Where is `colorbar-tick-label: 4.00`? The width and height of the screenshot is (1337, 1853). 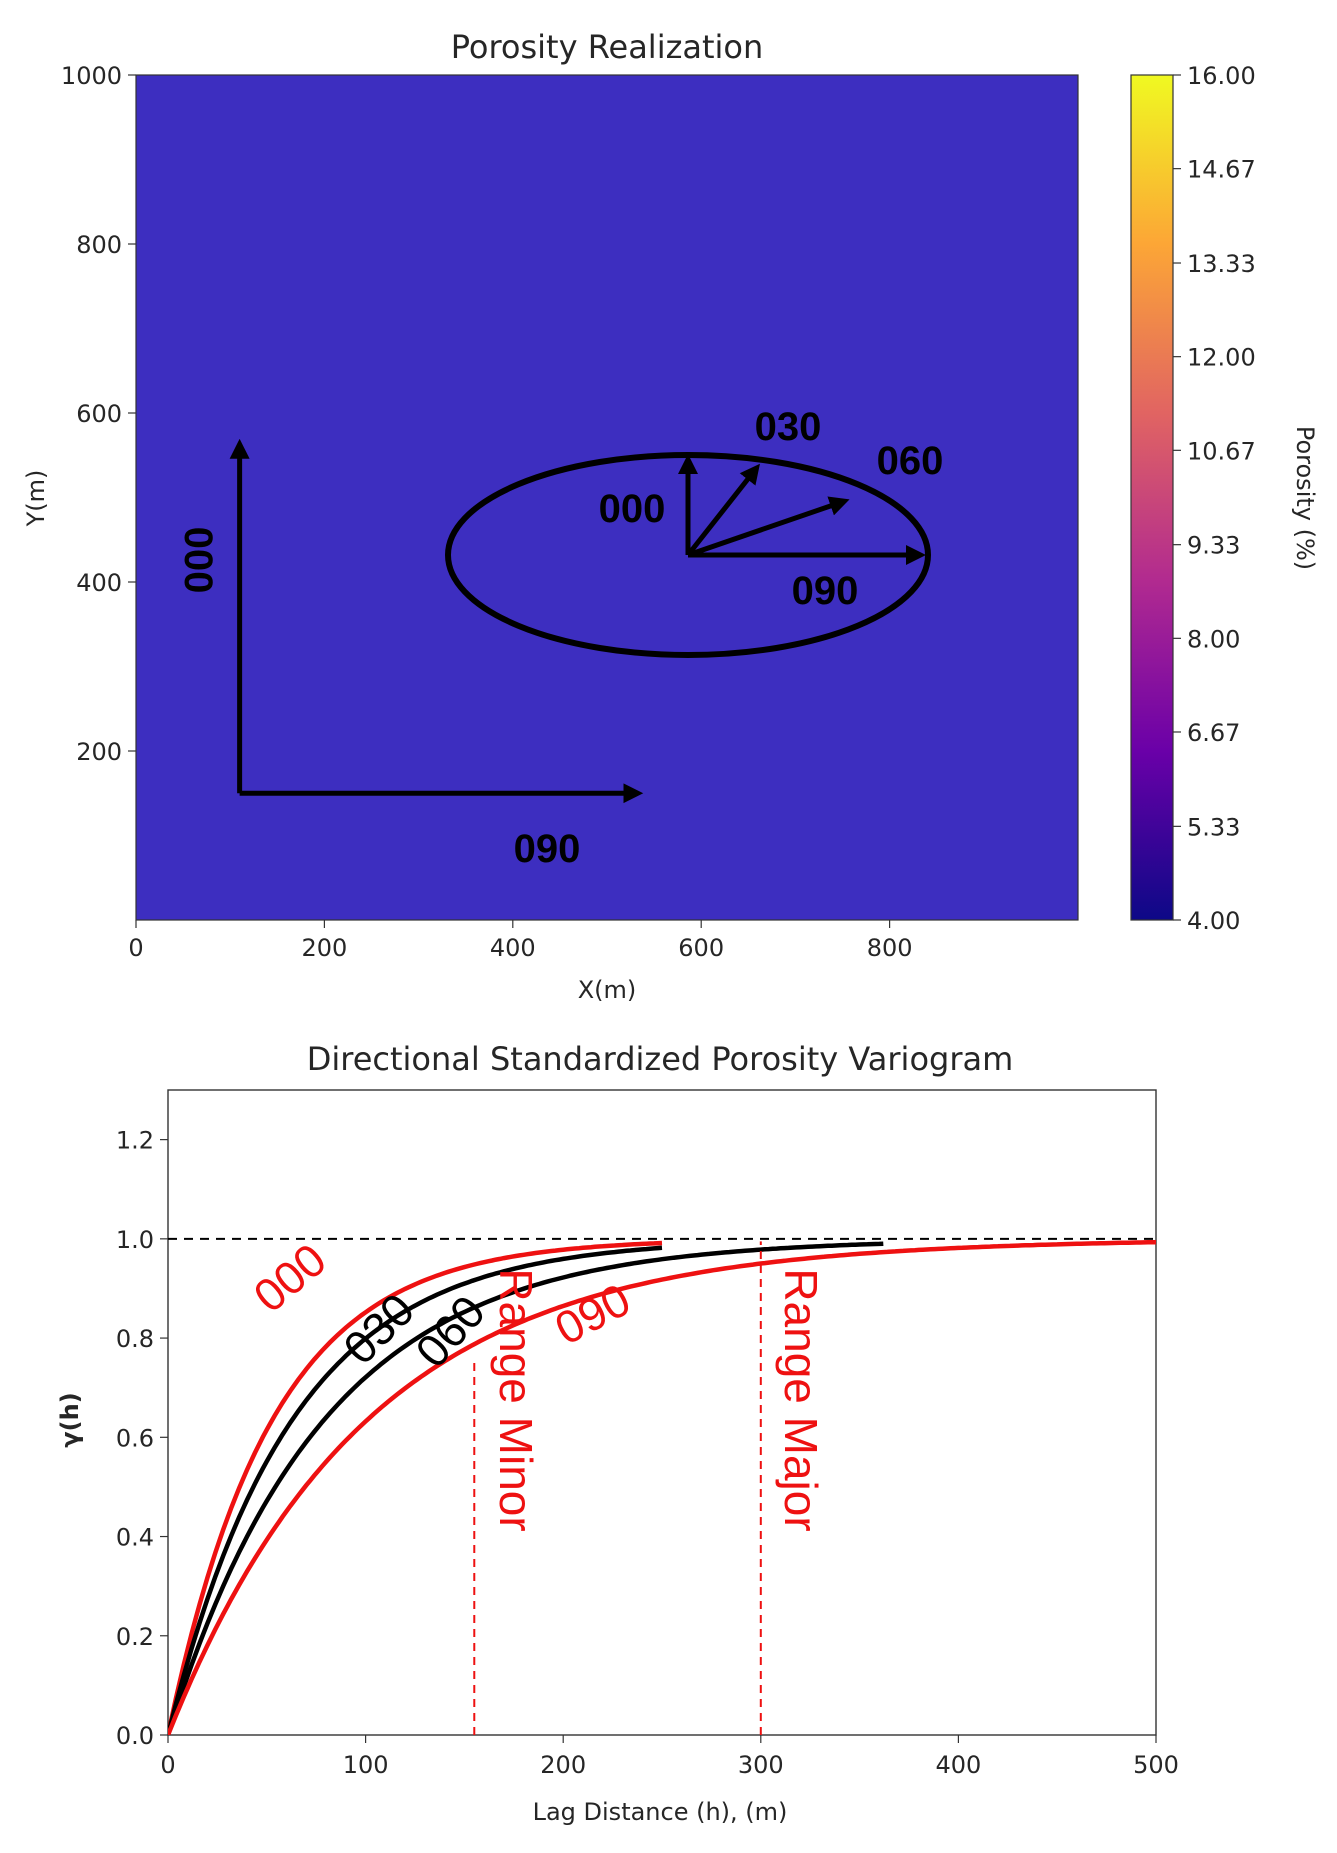
colorbar-tick-label: 4.00 is located at coordinates (1213, 921).